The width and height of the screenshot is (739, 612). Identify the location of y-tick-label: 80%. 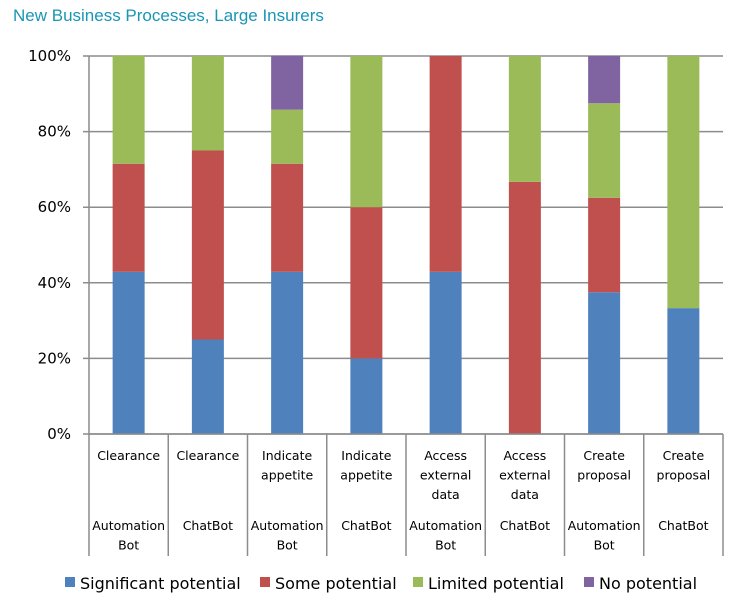
(54, 132).